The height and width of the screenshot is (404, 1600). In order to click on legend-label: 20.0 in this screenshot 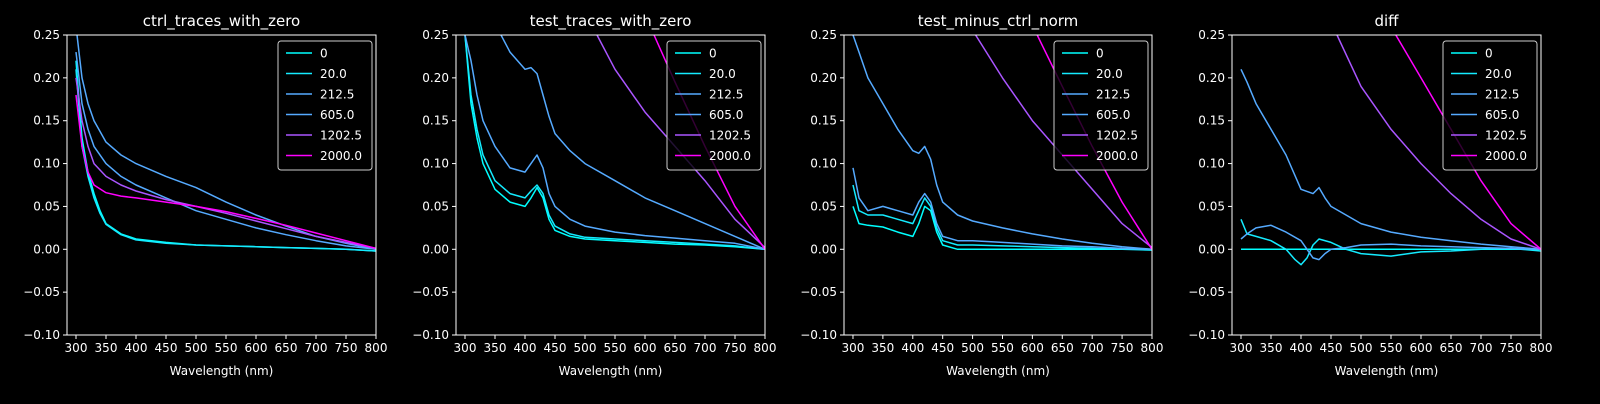, I will do `click(1109, 74)`.